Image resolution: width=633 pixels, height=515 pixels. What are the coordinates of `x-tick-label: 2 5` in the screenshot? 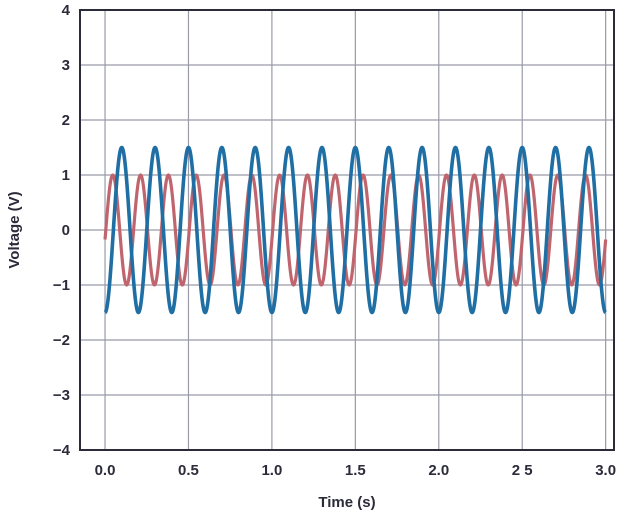 It's located at (522, 470).